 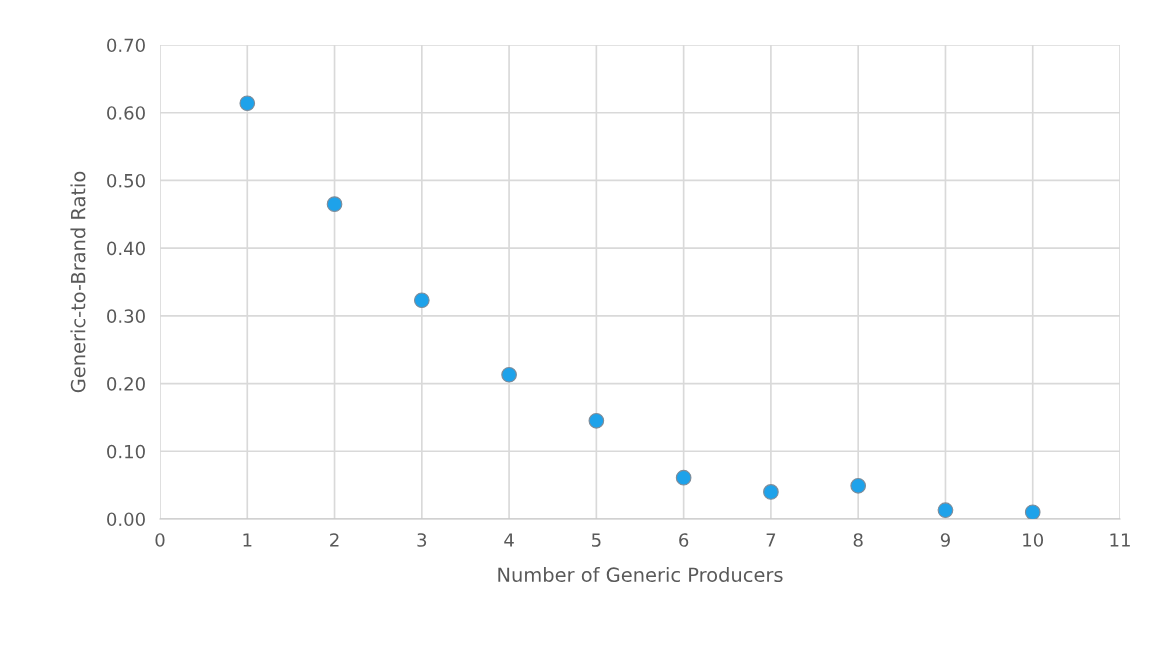 I want to click on x-tick-label: 7, so click(x=771, y=540).